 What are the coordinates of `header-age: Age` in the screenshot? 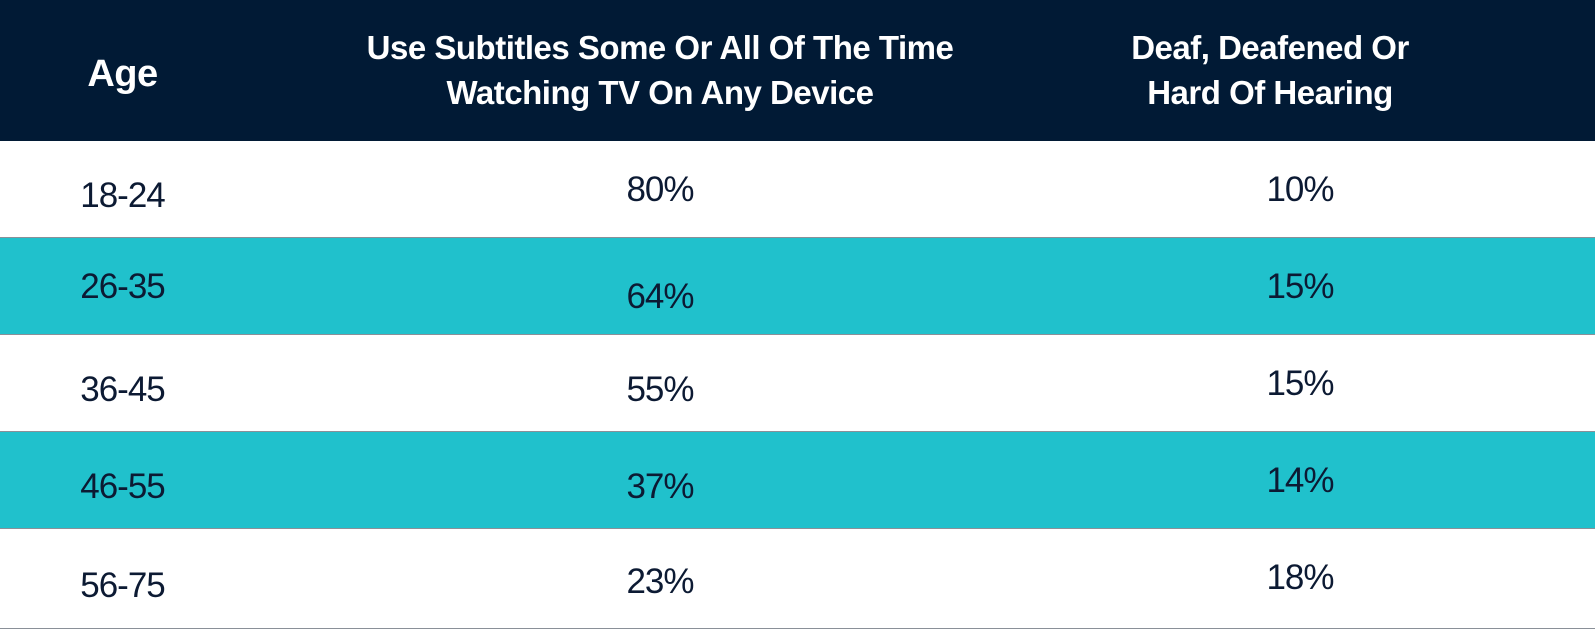 It's located at (122, 74).